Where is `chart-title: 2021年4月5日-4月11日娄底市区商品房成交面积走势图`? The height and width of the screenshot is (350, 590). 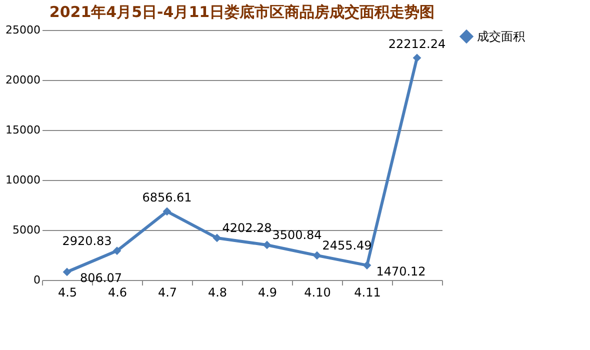
chart-title: 2021年4月5日-4月11日娄底市区商品房成交面积走势图 is located at coordinates (242, 12).